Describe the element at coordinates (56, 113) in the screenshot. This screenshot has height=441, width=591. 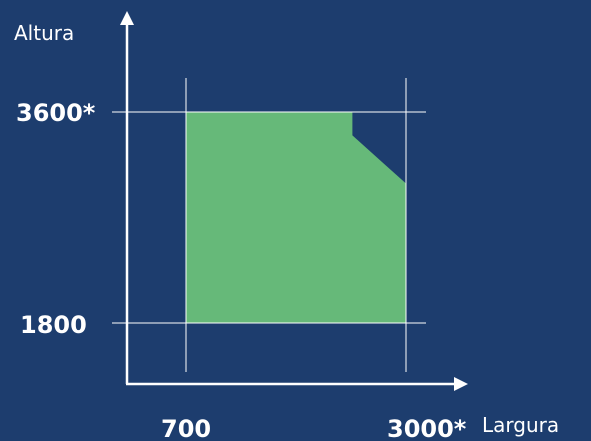
I see `y-tick-label-max: 3600*` at that location.